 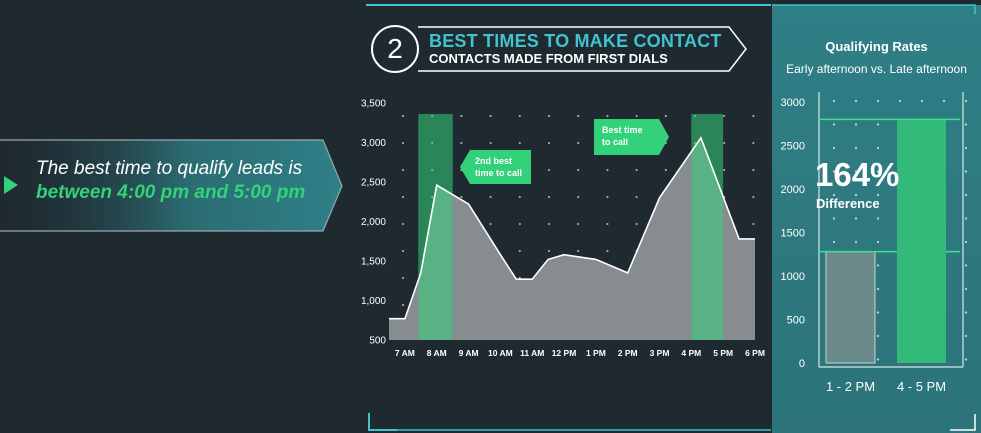 What do you see at coordinates (373, 222) in the screenshot?
I see `y-tick-label: 2,000` at bounding box center [373, 222].